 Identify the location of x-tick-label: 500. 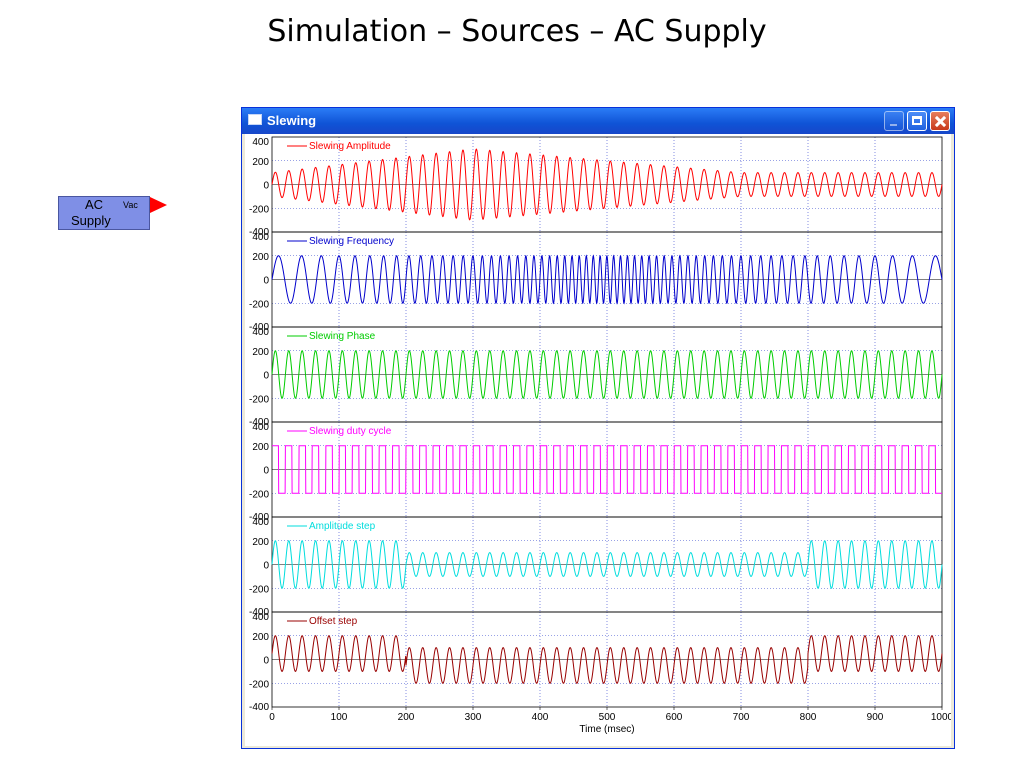
(607, 717).